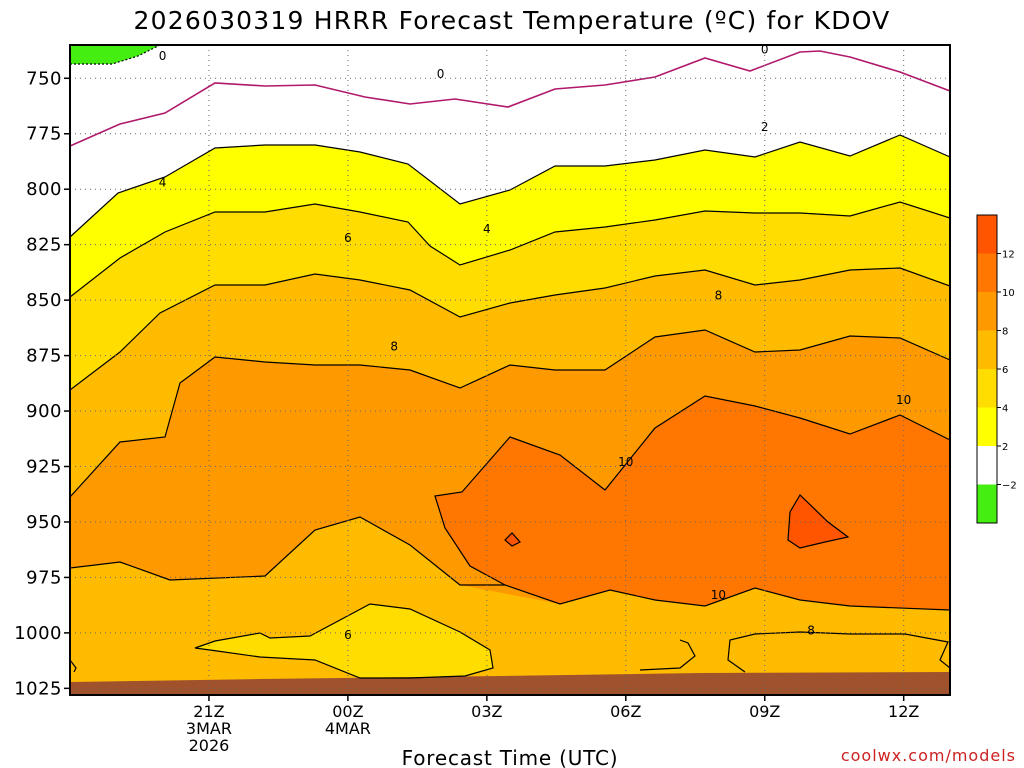 This screenshot has width=1024, height=768. What do you see at coordinates (347, 711) in the screenshot?
I see `x-tick-label: 00Z` at bounding box center [347, 711].